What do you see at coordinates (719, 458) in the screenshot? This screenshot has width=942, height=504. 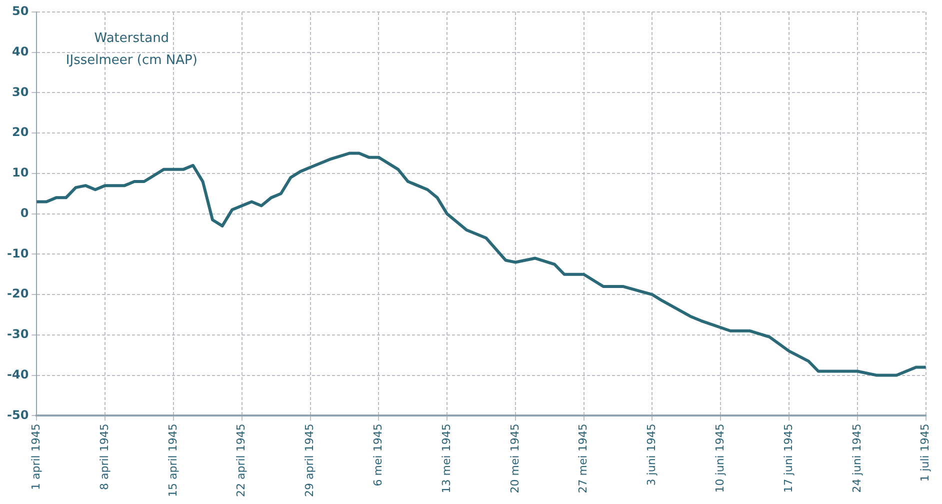 I see `x-tick-label: 10 juni 1945` at bounding box center [719, 458].